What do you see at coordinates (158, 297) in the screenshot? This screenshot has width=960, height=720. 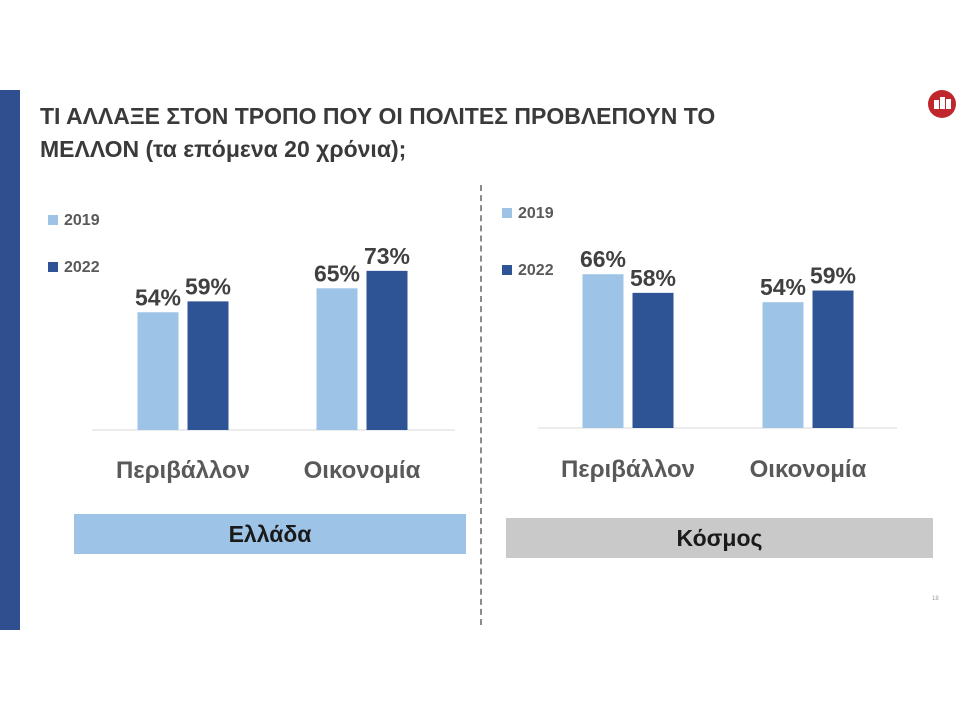 I see `greece-value-label-2019-0: 54%` at bounding box center [158, 297].